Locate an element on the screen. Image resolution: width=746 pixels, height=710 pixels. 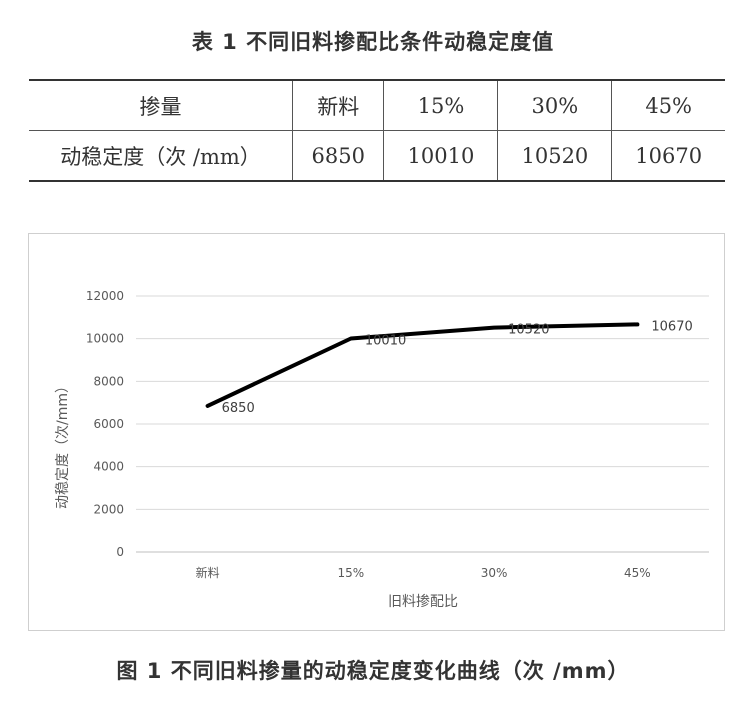
table-row: 动稳定度（次 /mm） 6850 10010 10520 10670 is located at coordinates (377, 156).